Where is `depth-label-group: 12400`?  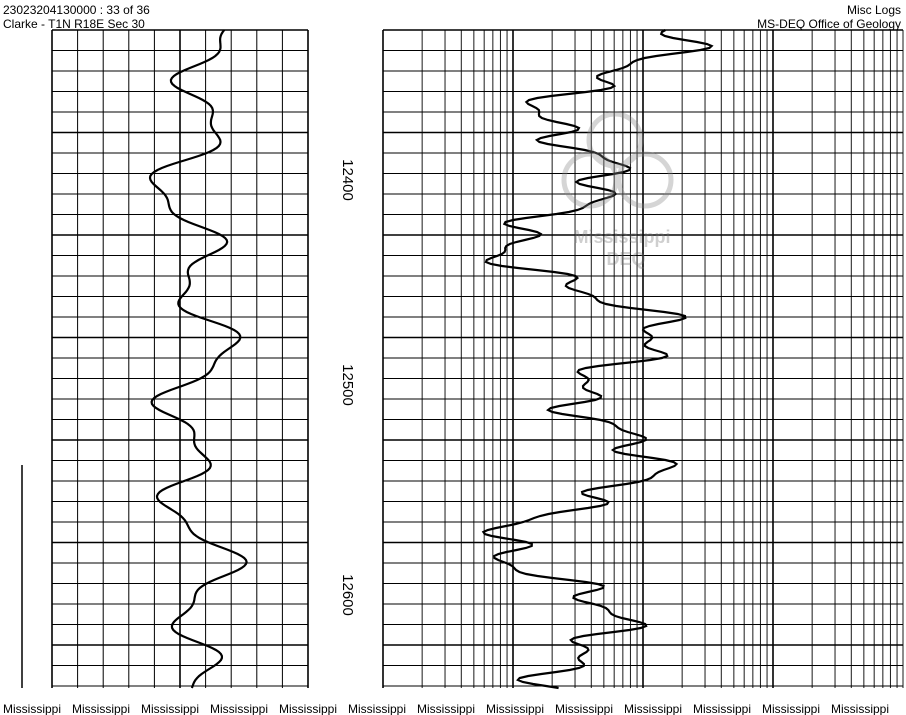
depth-label-group: 12400 is located at coordinates (348, 180).